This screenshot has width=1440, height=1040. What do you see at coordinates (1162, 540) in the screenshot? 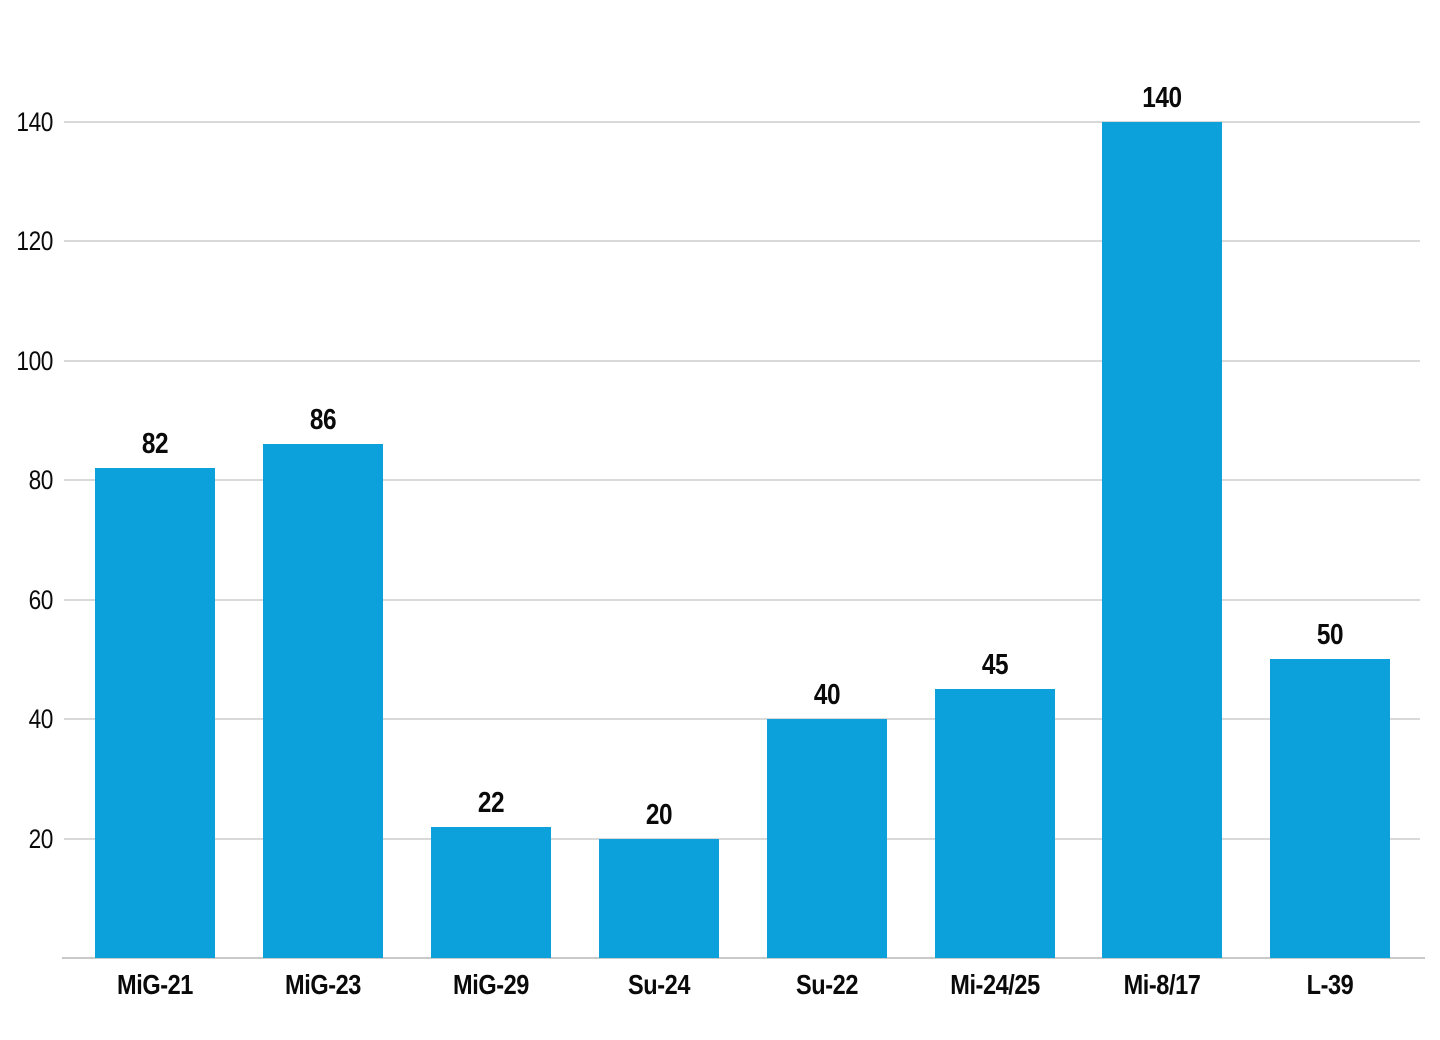
I see `bar-Mi-8/17` at bounding box center [1162, 540].